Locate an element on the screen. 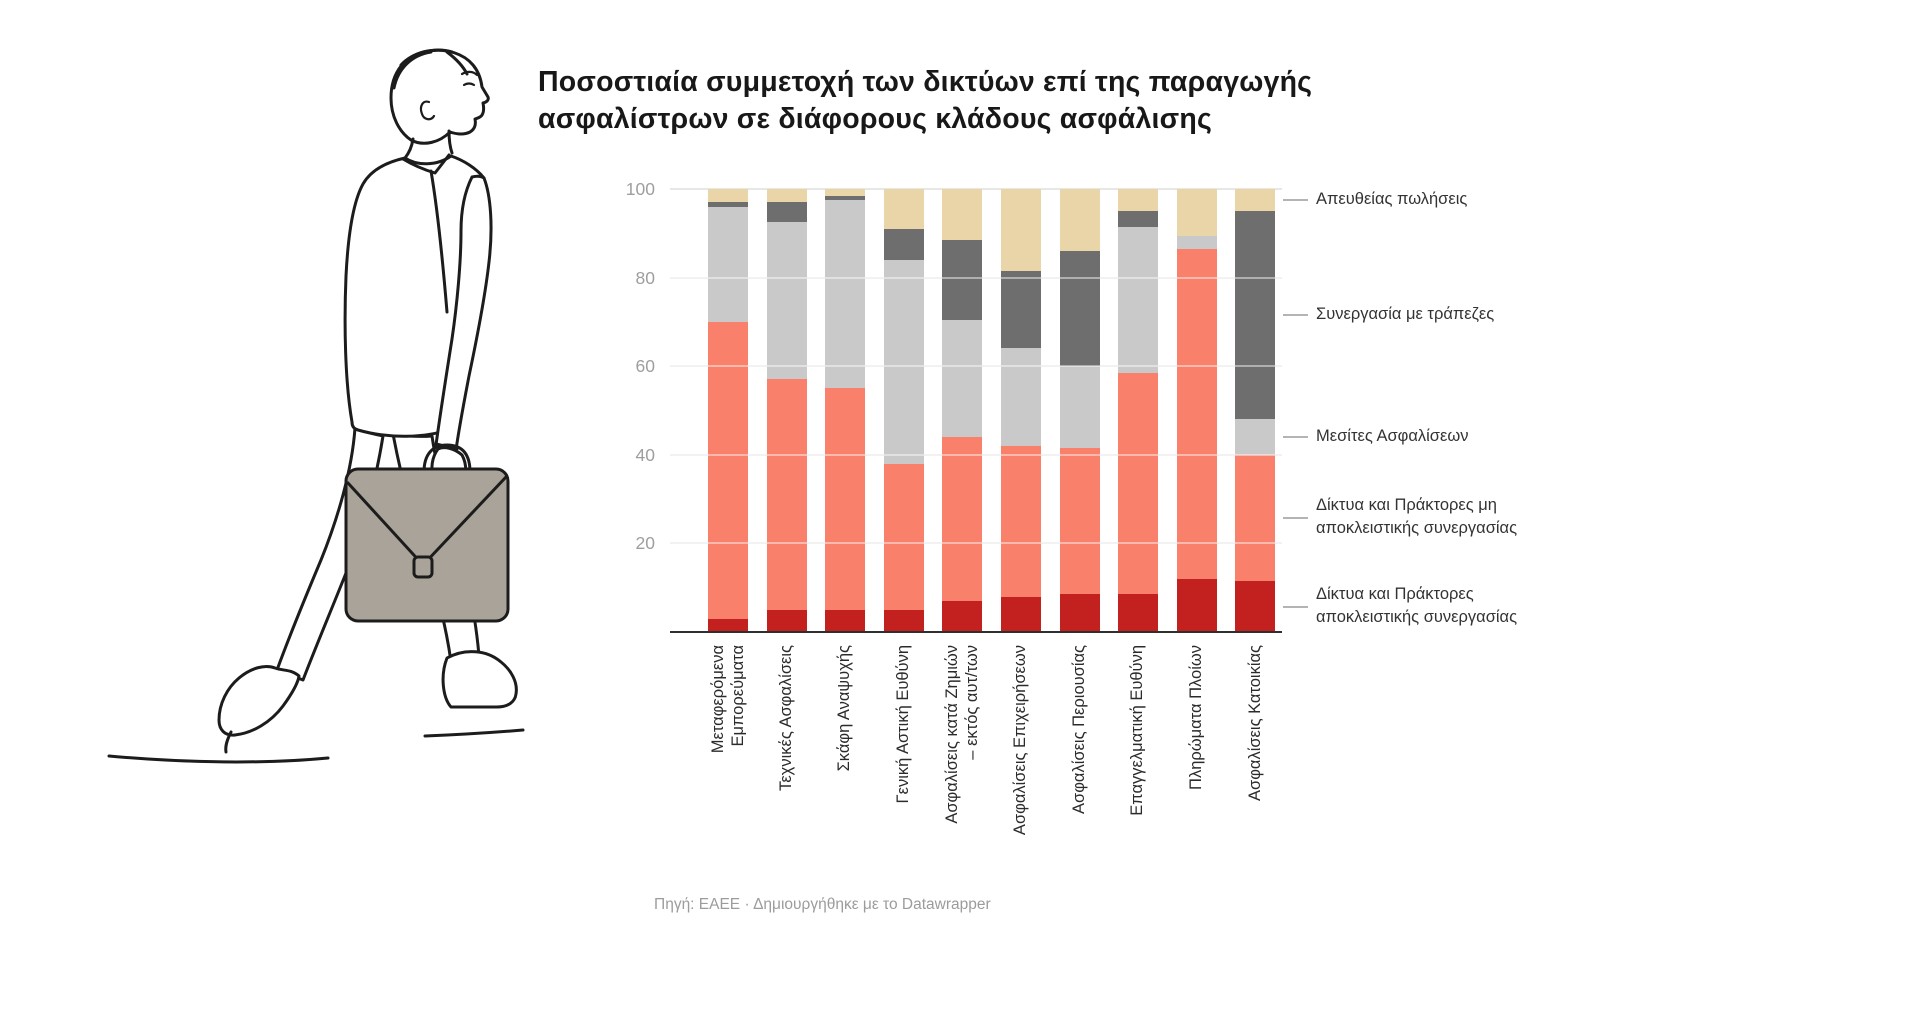 This screenshot has height=1016, width=1920. x-category-label-5: Ασφαλίσεις κατά Ζημιών – εκτός αυτ/των is located at coordinates (961, 734).